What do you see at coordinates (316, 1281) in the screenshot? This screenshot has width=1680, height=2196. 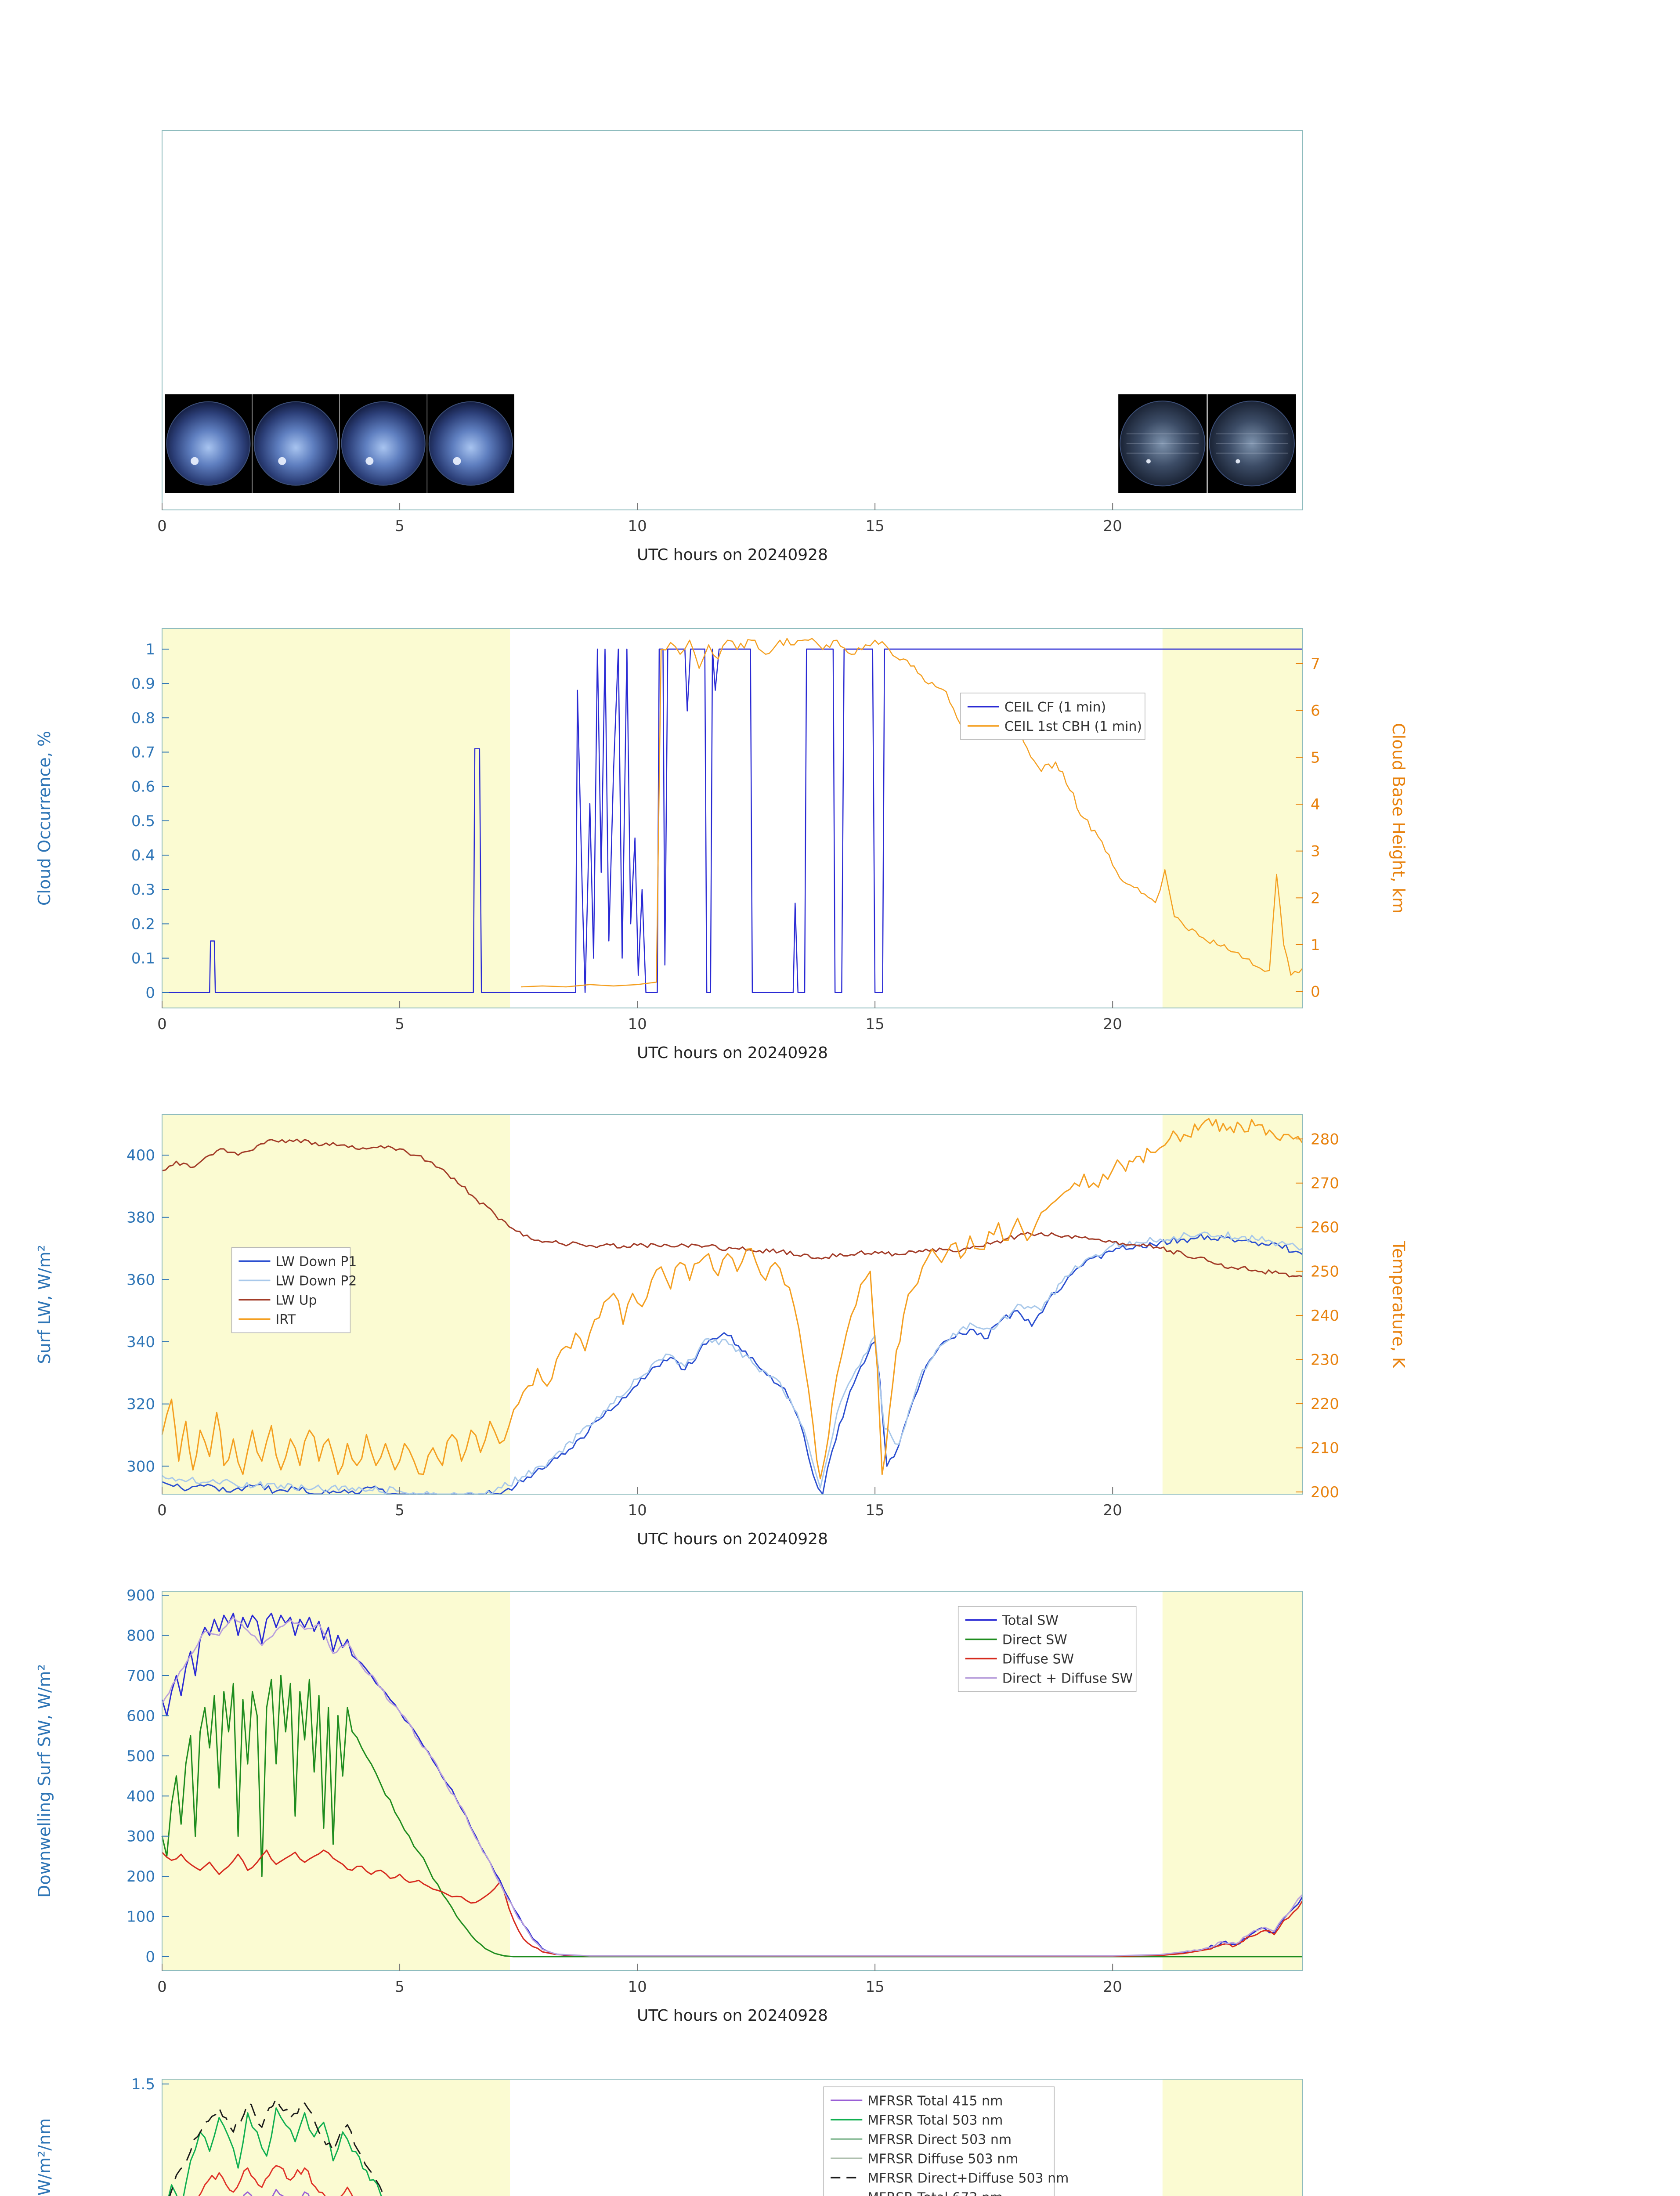 I see `legend-label: LW Down P2` at bounding box center [316, 1281].